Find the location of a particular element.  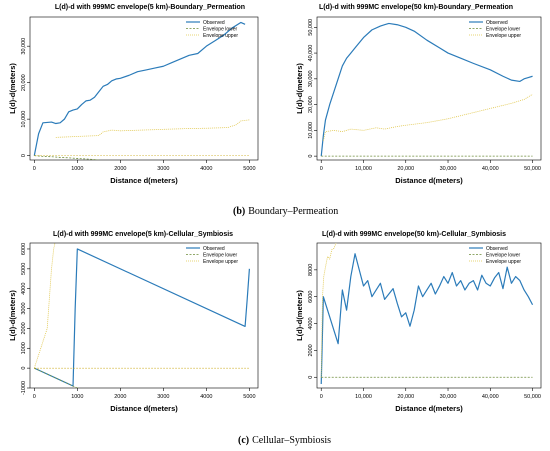

y-tick-label: 1000 is located at coordinates (24, 348).